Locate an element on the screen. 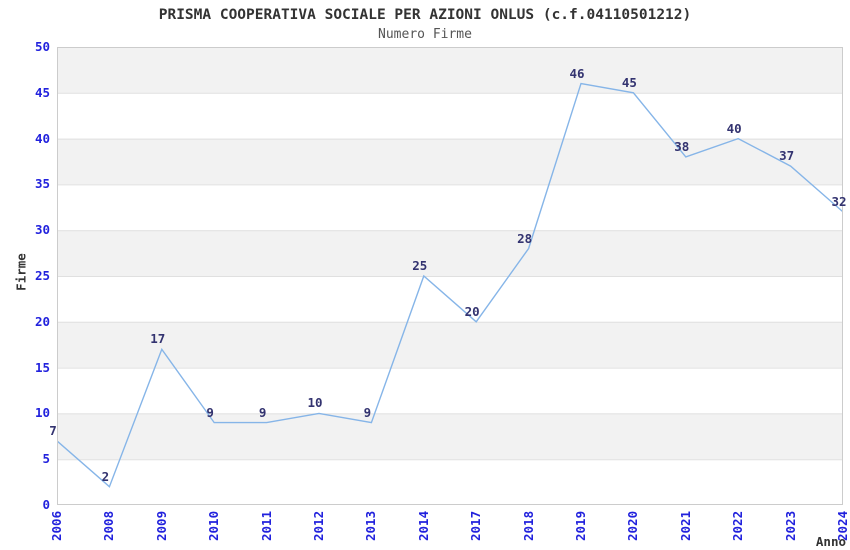 This screenshot has width=850, height=550. x-tick-label: 2022 is located at coordinates (738, 526).